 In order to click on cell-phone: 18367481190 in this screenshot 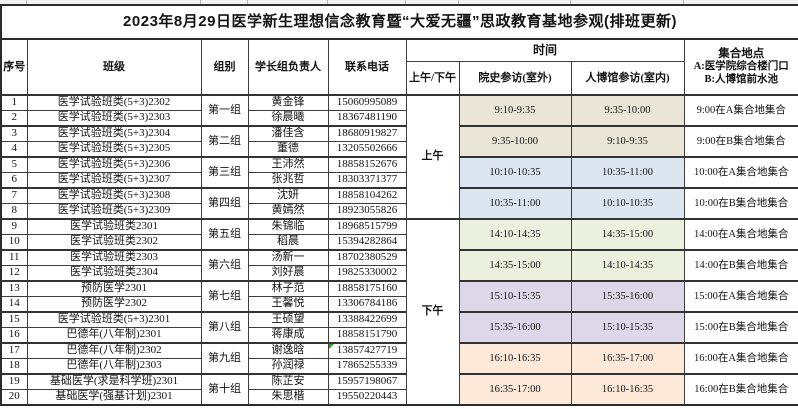, I will do `click(367, 118)`.